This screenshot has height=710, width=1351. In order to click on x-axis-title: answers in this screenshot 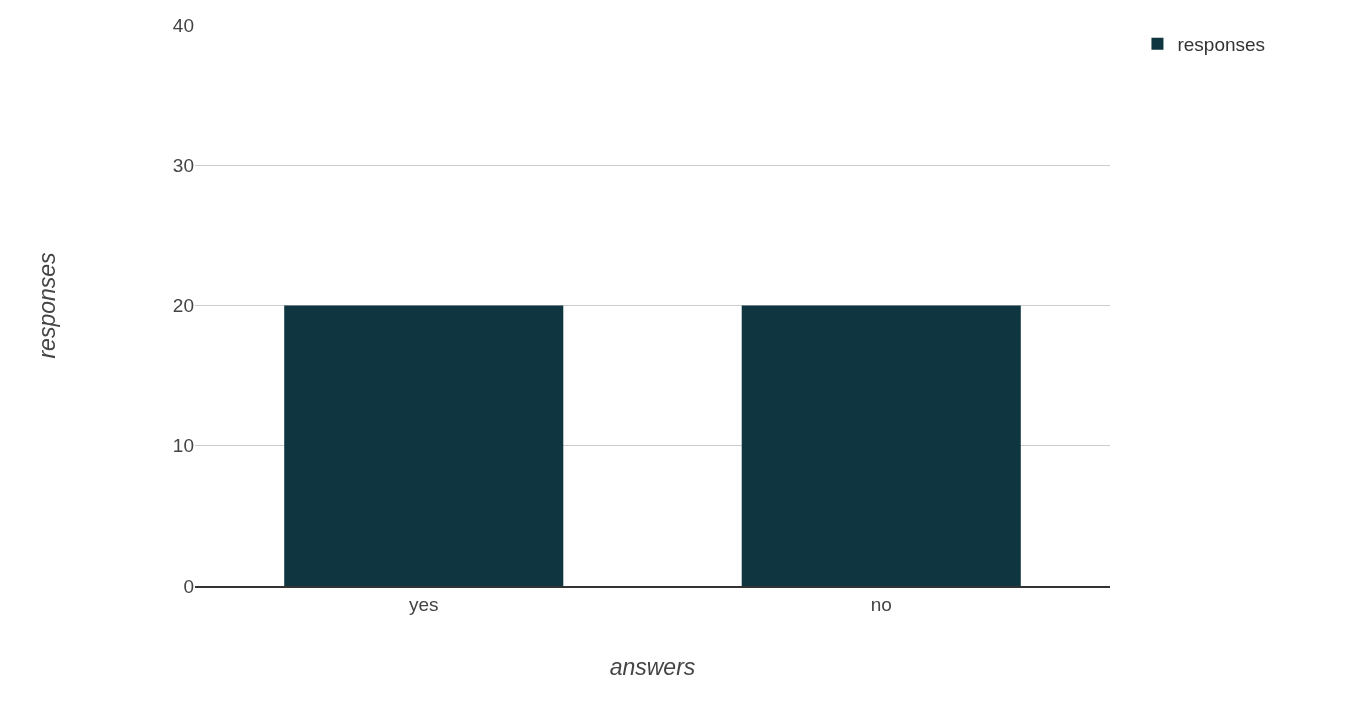, I will do `click(652, 666)`.